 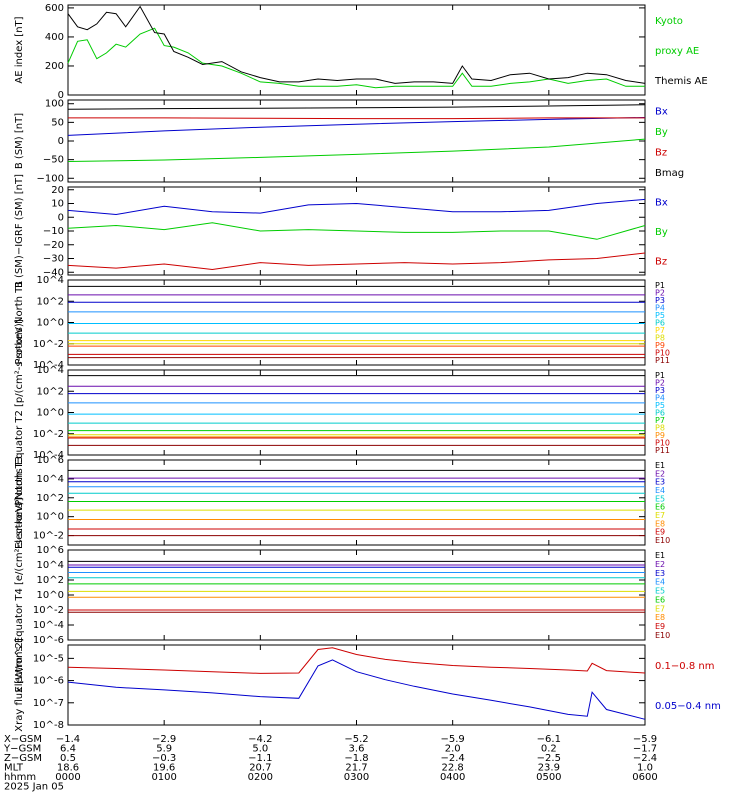 What do you see at coordinates (68, 749) in the screenshot?
I see `orbit-value: 6.4` at bounding box center [68, 749].